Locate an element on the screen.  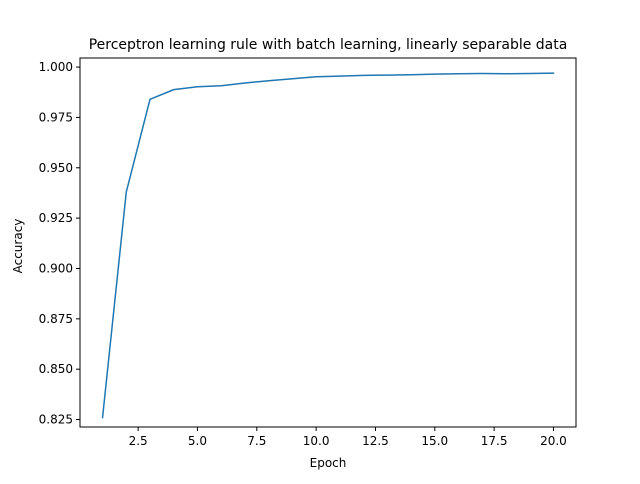
y-tick-label: 0.850 is located at coordinates (56, 369).